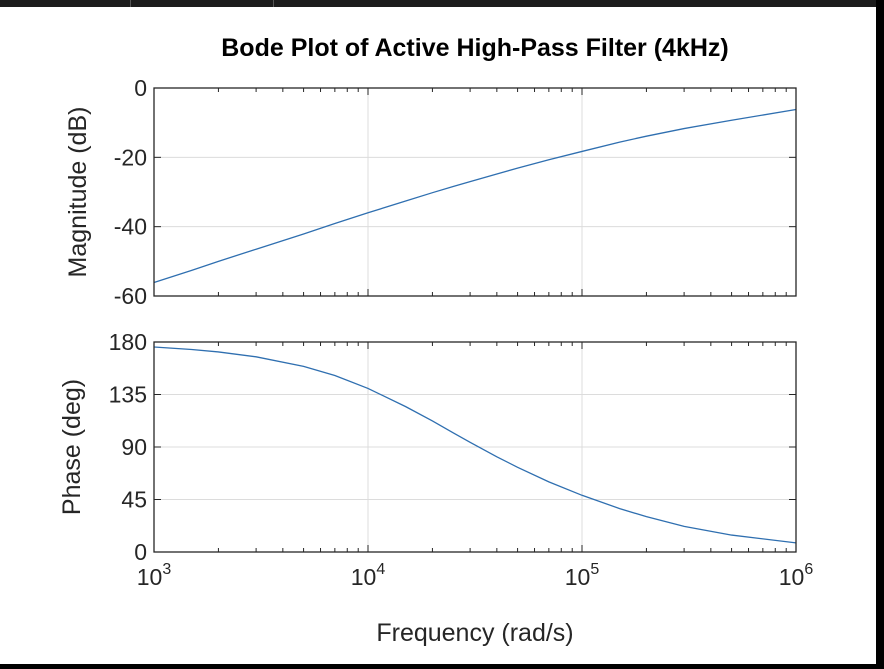  Describe the element at coordinates (438, 3) in the screenshot. I see `window-top-bar` at that location.